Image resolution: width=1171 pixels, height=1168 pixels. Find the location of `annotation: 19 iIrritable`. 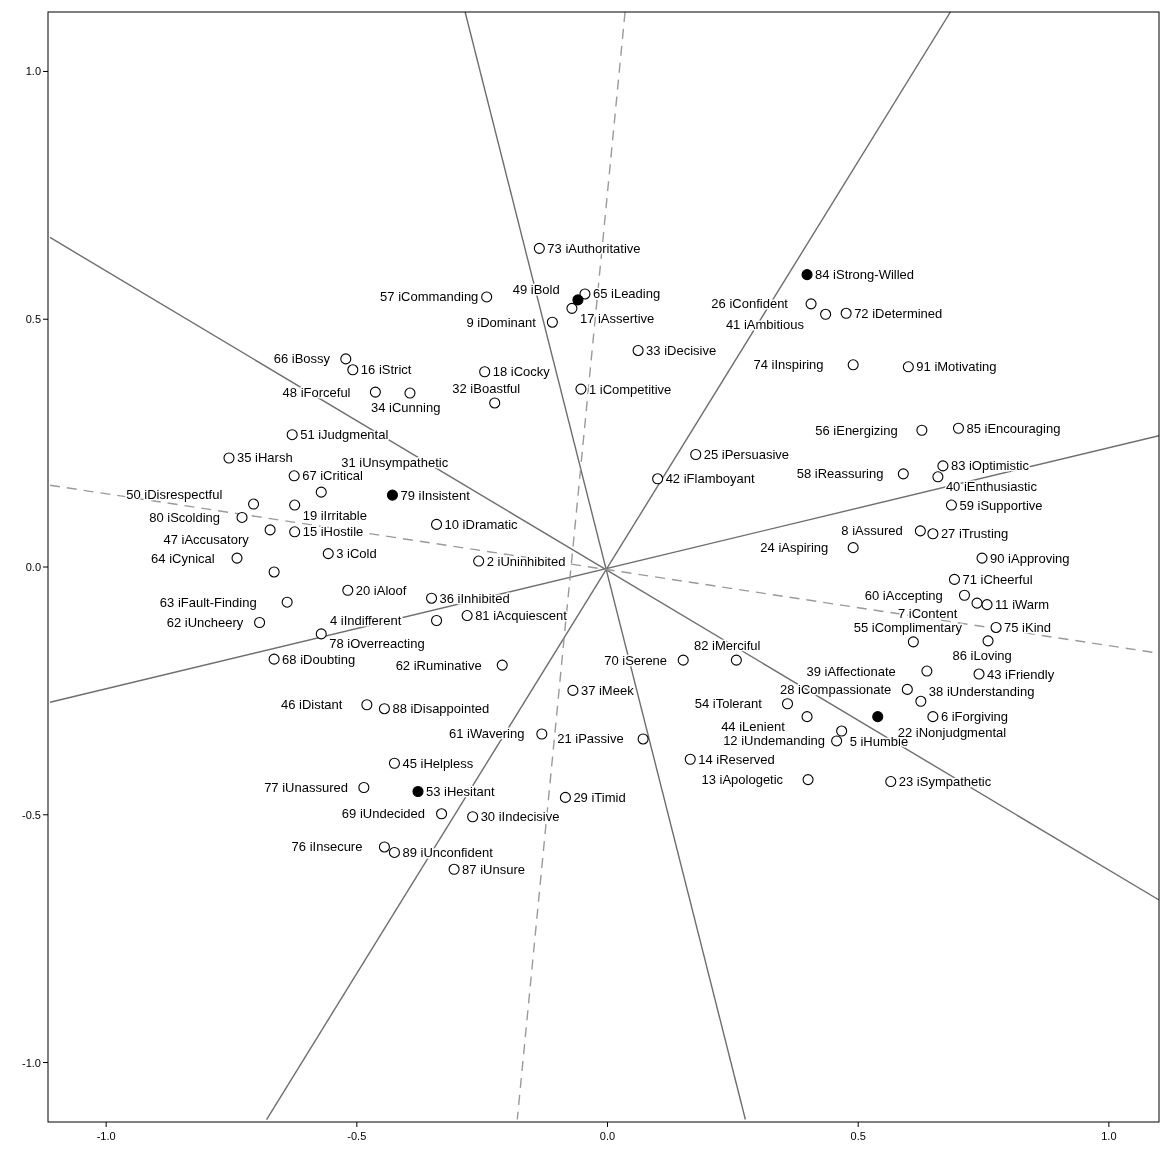

annotation: 19 iIrritable is located at coordinates (334, 515).